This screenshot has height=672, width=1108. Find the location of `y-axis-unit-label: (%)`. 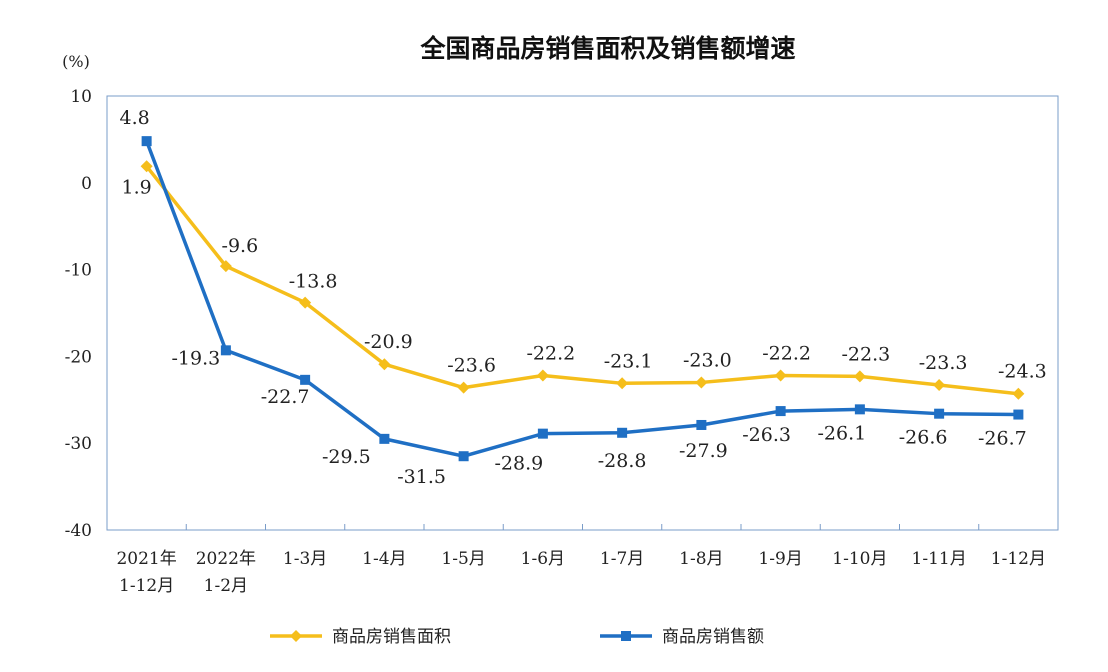

y-axis-unit-label: (%) is located at coordinates (76, 61).